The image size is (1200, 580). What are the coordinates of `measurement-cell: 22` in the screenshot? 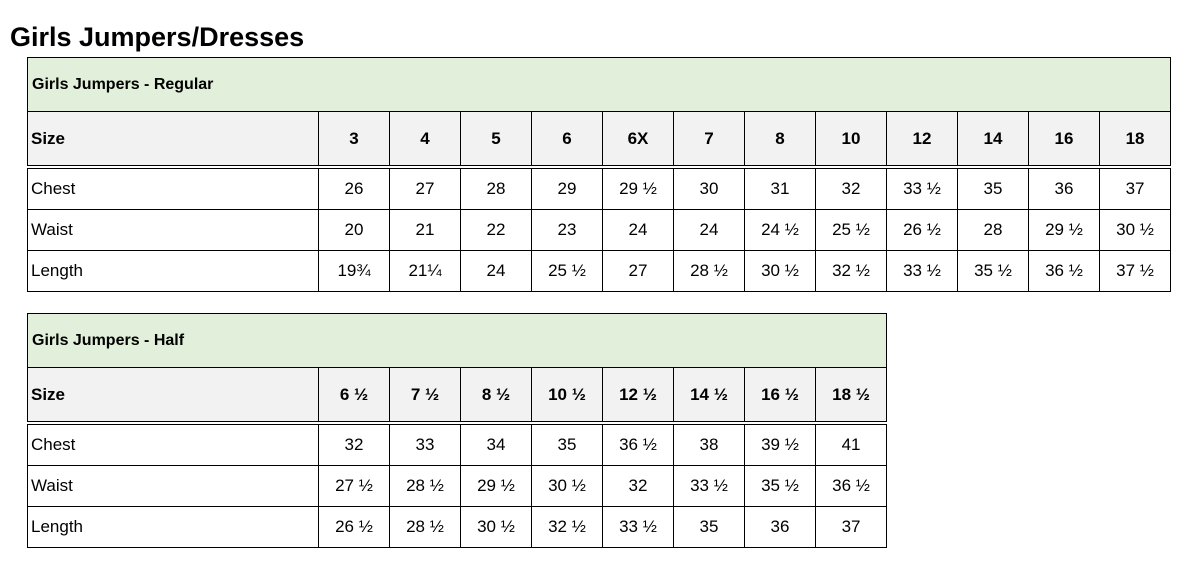 It's located at (496, 230).